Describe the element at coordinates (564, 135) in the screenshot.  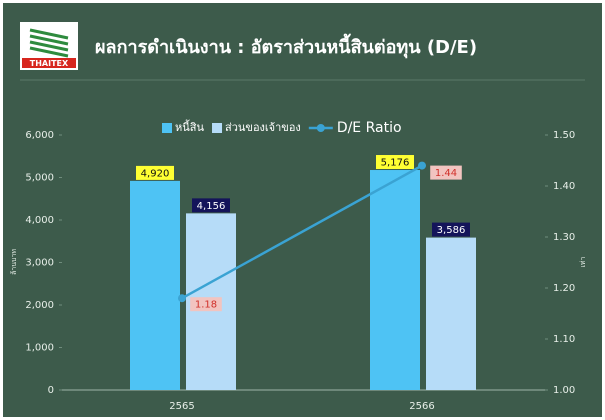
I see `y2-tick-label: 1.50` at that location.